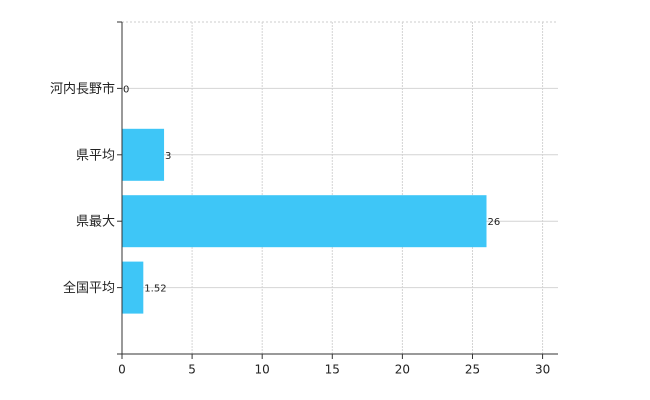 This screenshot has height=400, width=650. What do you see at coordinates (262, 370) in the screenshot?
I see `x-tick-label: 10` at bounding box center [262, 370].